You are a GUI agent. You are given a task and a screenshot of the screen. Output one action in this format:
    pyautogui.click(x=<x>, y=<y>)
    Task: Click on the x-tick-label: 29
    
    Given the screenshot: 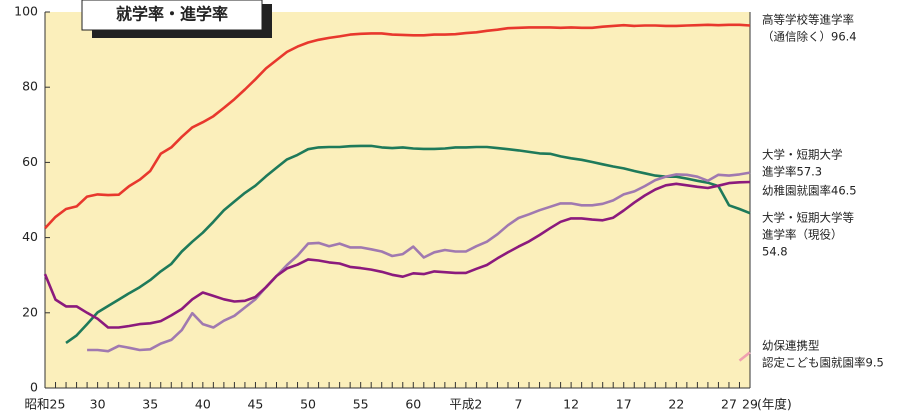 What is the action you would take?
    pyautogui.click(x=750, y=404)
    